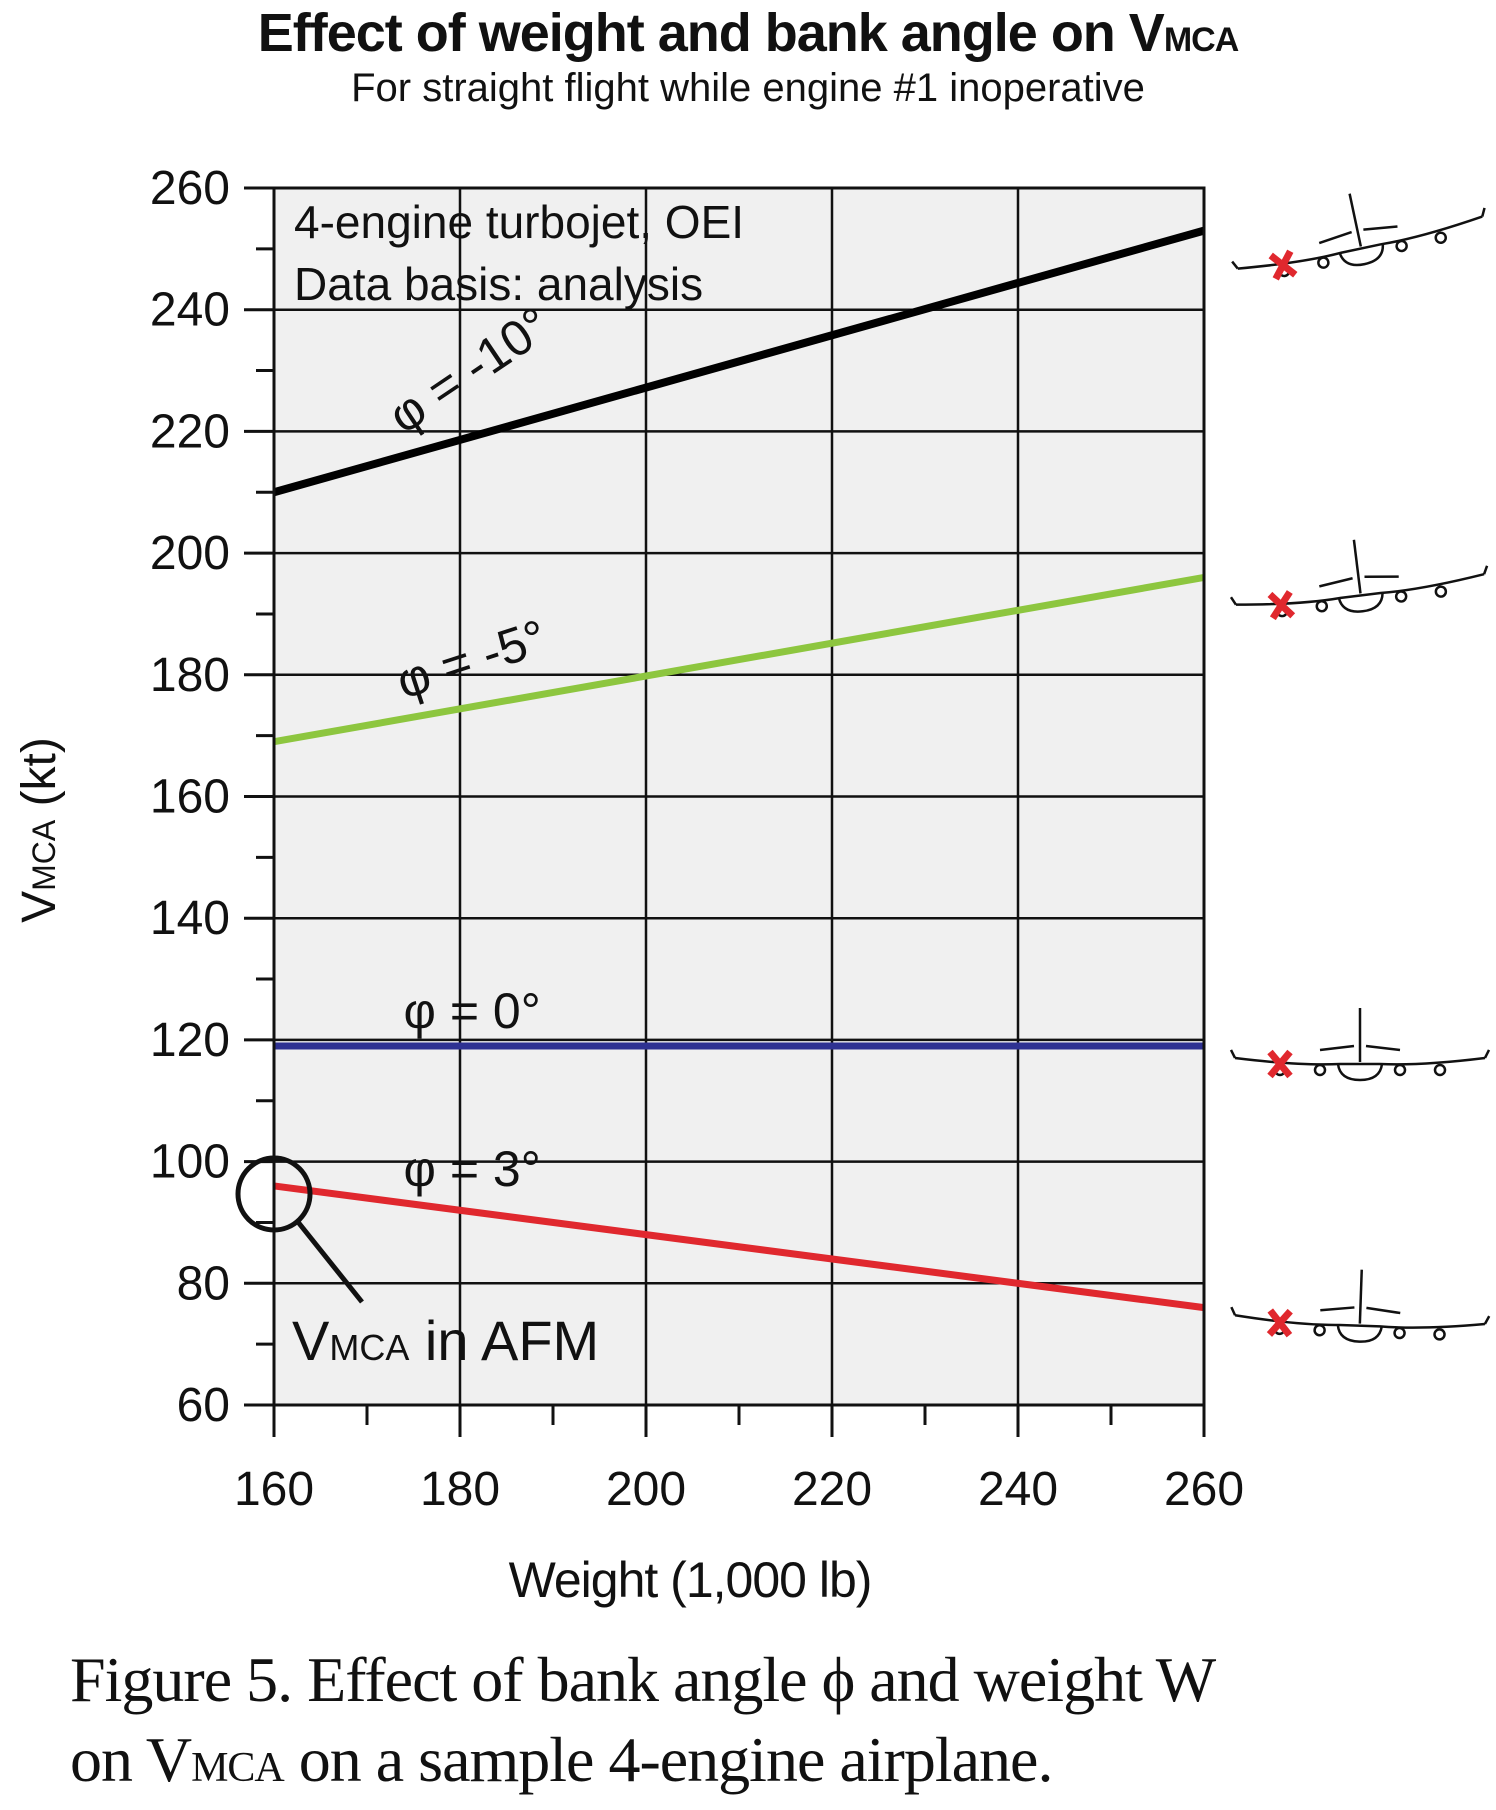 The image size is (1496, 1810). I want to click on chart-title-subscript: MCA, so click(1201, 40).